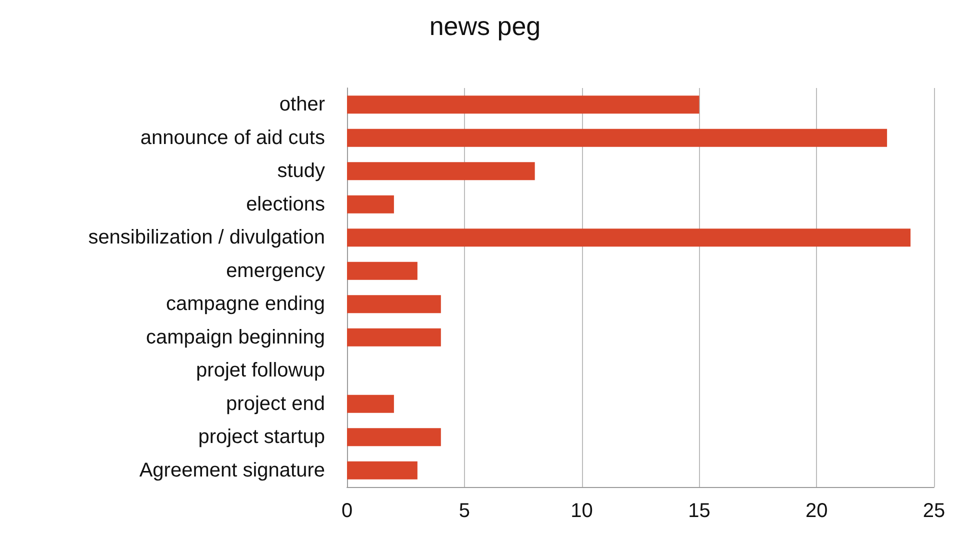 This screenshot has height=535, width=958. I want to click on x-tick-label: 15, so click(699, 511).